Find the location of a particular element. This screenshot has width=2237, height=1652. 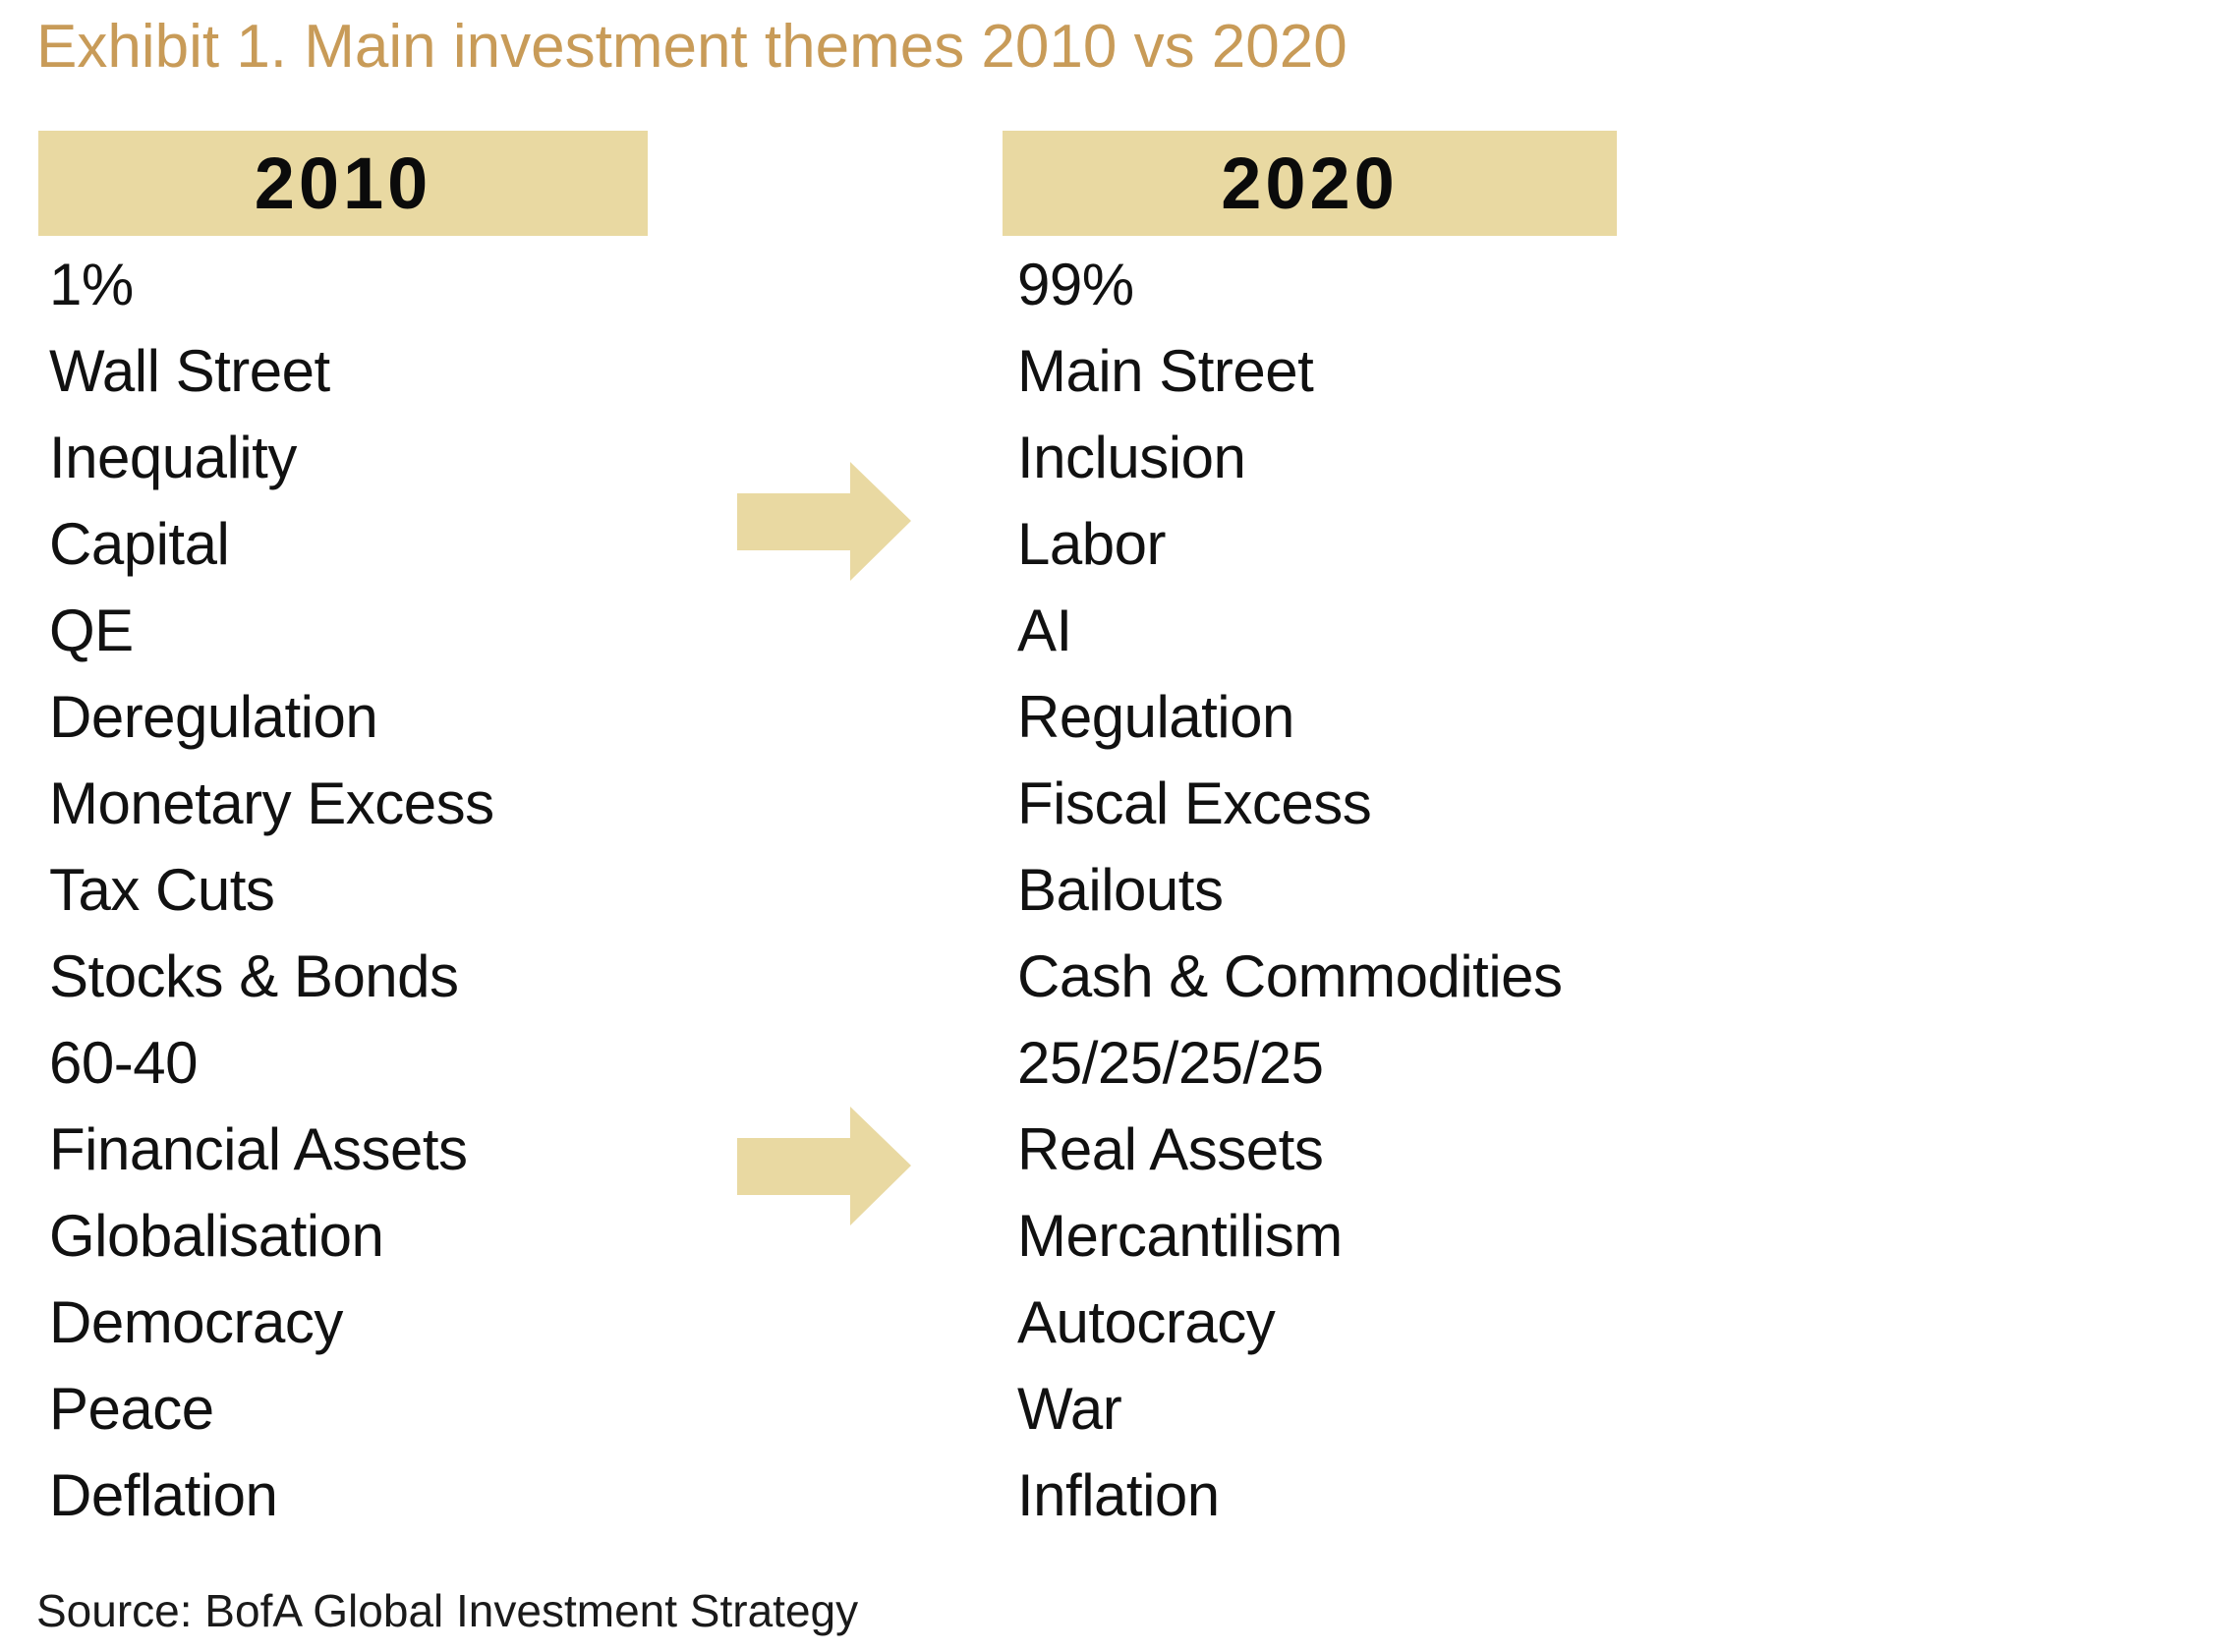

list-item: 99% is located at coordinates (1076, 284).